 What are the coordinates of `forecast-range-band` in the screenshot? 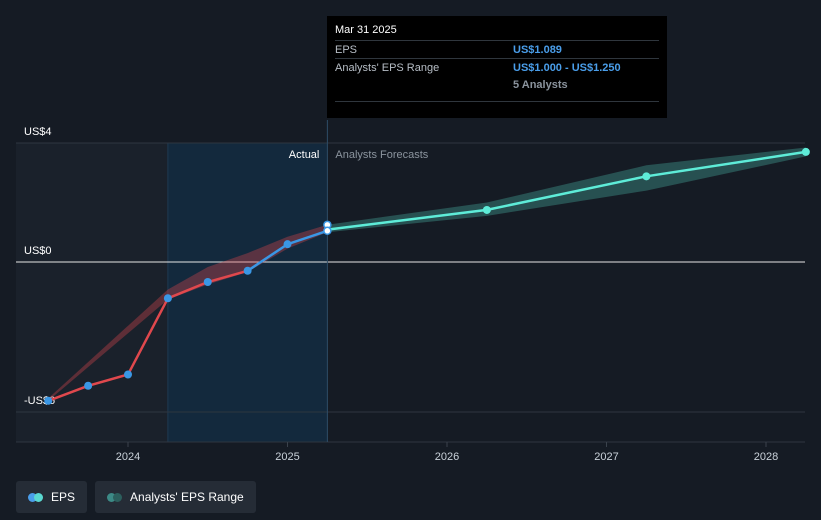 It's located at (566, 190).